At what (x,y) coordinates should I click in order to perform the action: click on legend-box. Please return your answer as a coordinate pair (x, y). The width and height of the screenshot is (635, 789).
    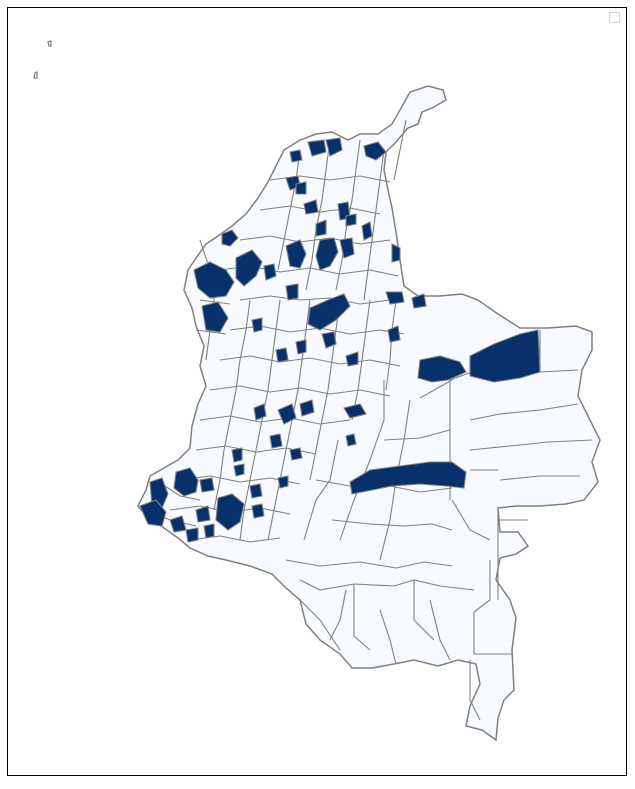
    Looking at the image, I should click on (614, 17).